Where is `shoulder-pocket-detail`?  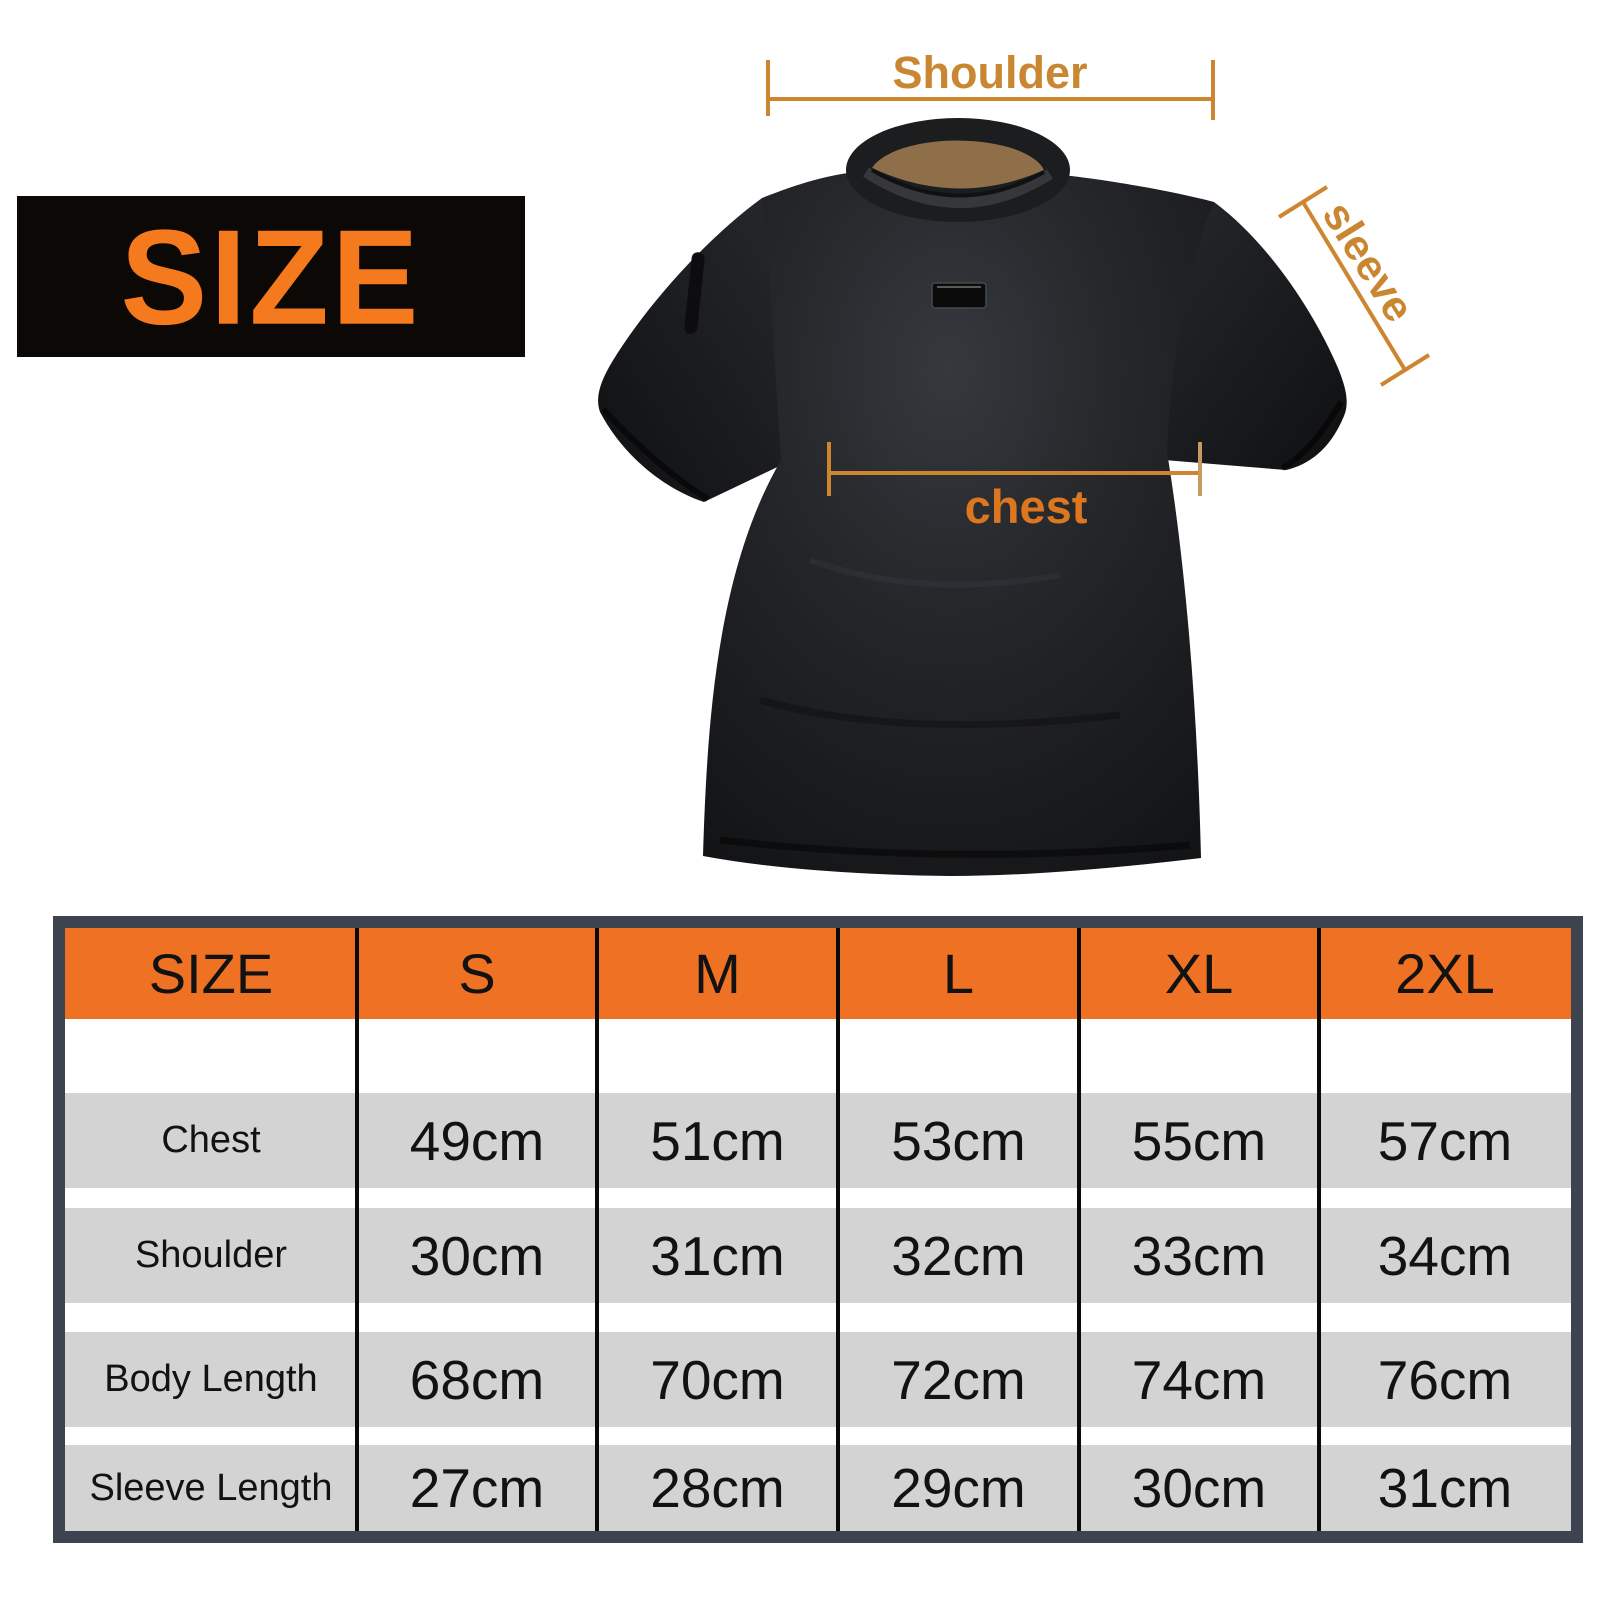 shoulder-pocket-detail is located at coordinates (694, 293).